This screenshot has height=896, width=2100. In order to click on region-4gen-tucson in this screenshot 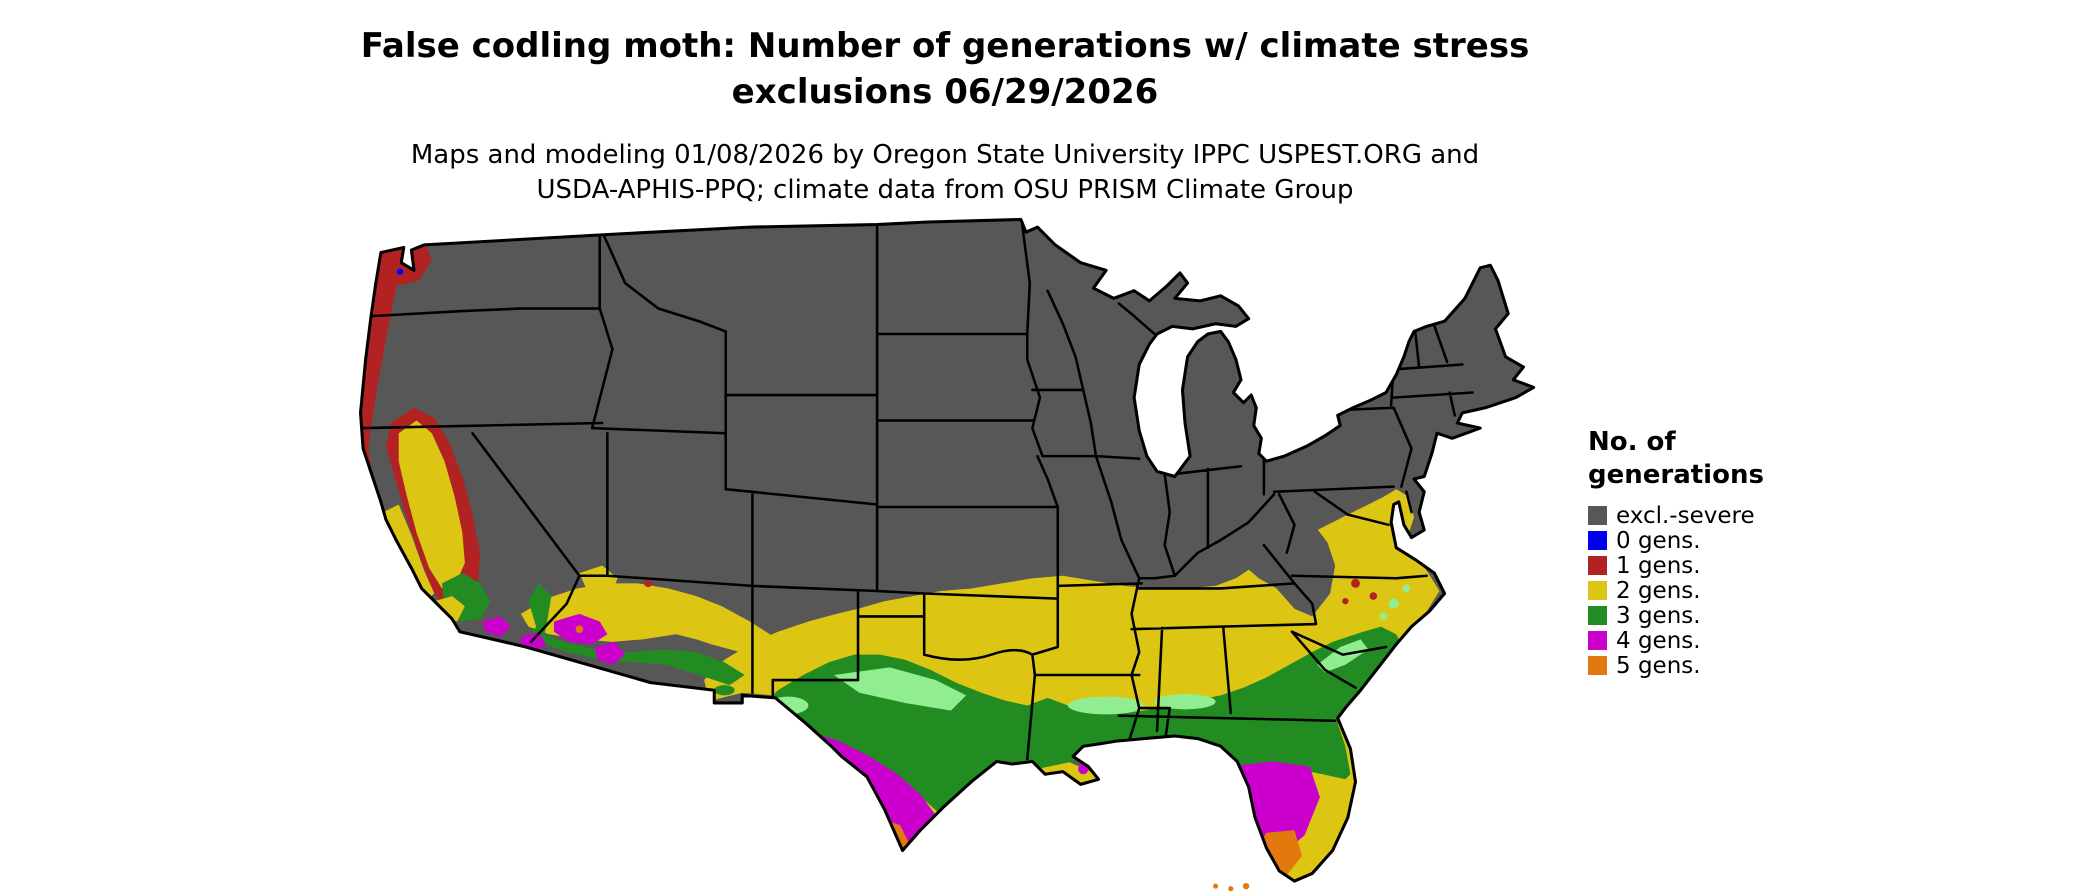, I will do `click(610, 653)`.